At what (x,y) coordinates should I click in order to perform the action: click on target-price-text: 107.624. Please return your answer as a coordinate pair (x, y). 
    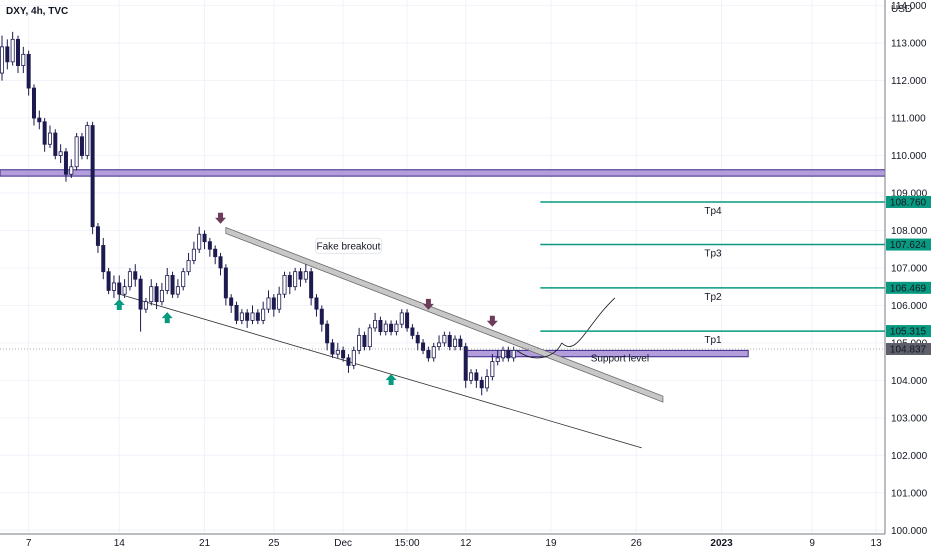
    Looking at the image, I should click on (908, 245).